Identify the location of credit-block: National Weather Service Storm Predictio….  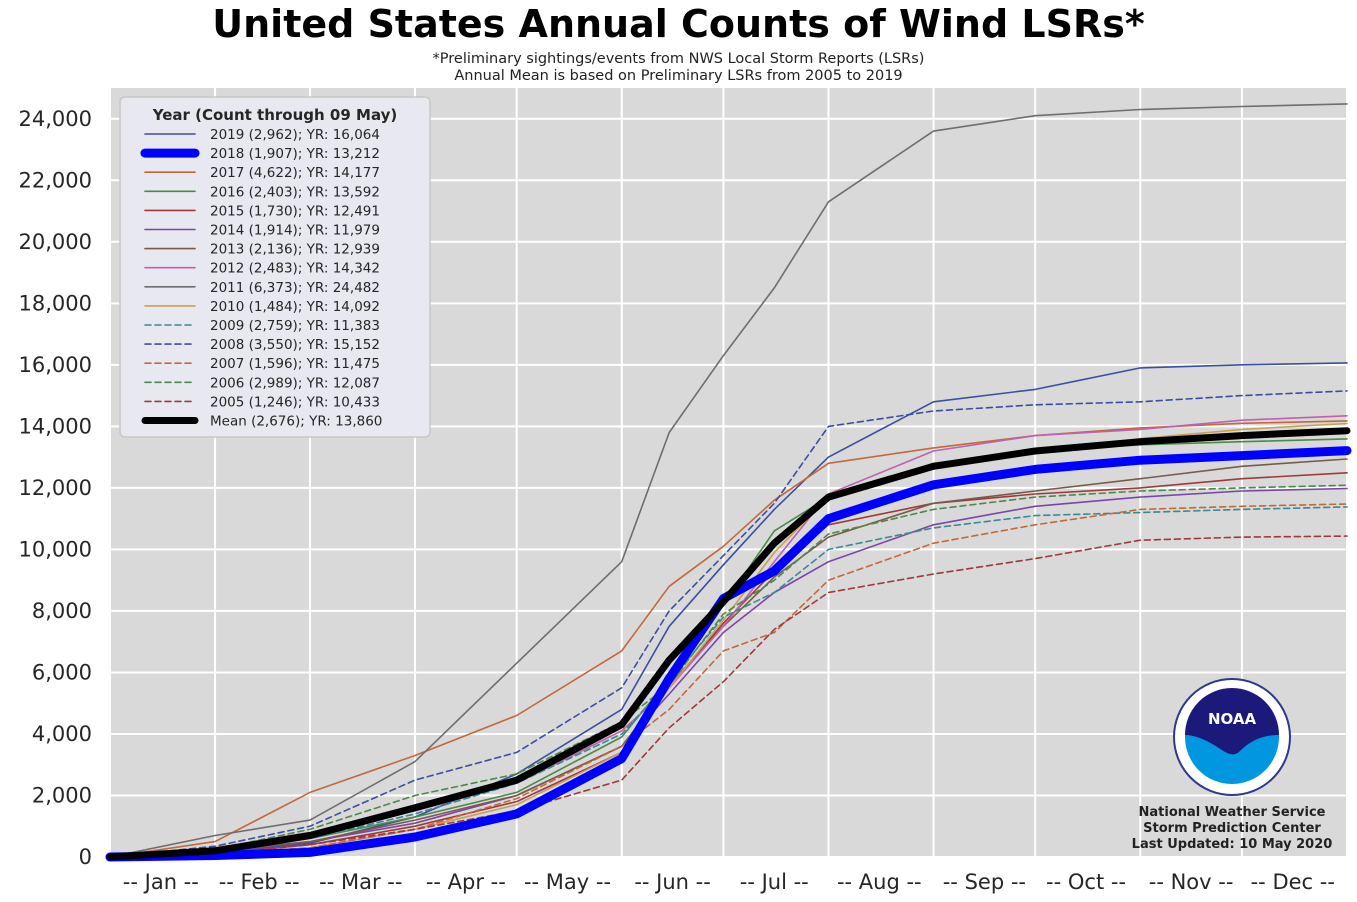
(1232, 828).